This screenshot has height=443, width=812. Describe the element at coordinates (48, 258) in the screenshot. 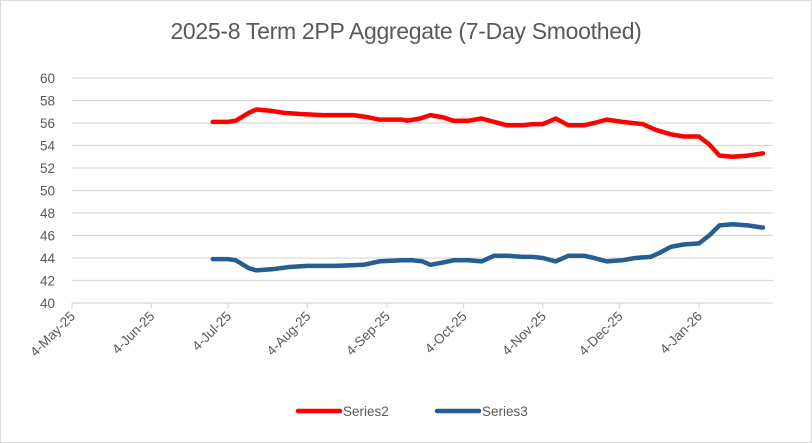

I see `y-tick-label: 44` at that location.